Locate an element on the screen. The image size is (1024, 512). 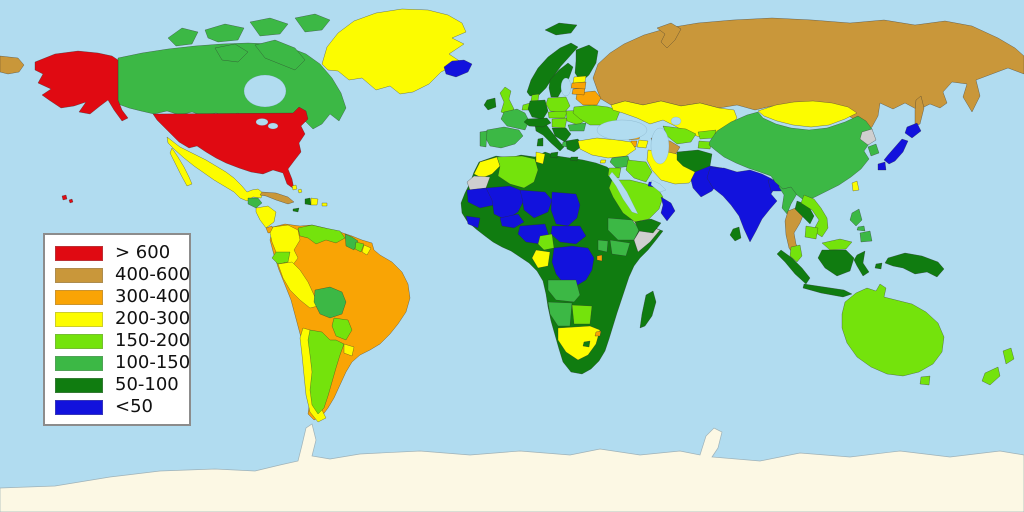
region-cyprus is located at coordinates (603, 161).